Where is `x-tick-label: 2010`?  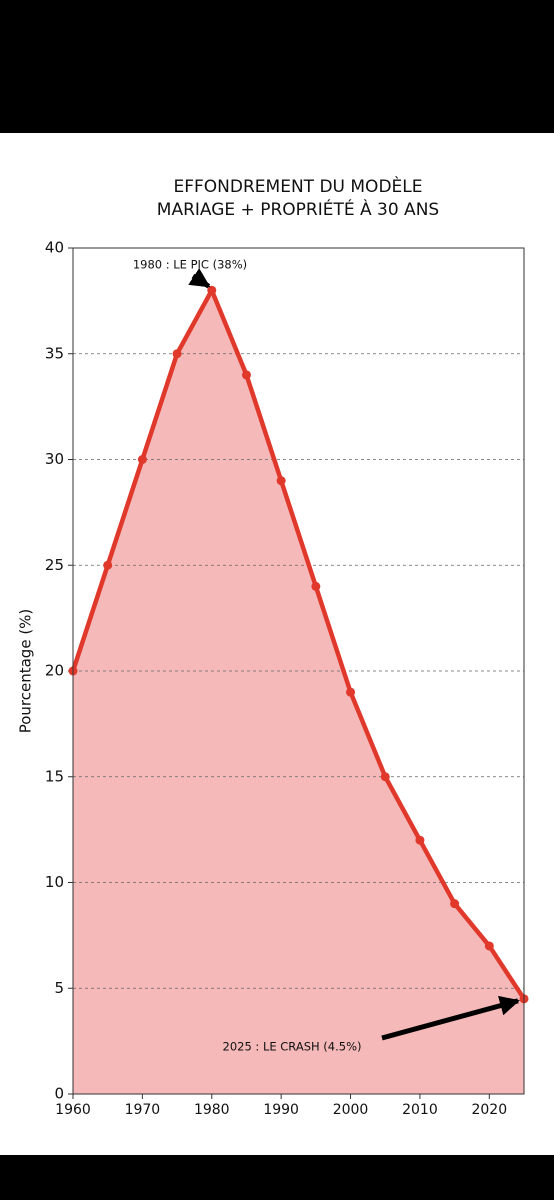 x-tick-label: 2010 is located at coordinates (420, 1110).